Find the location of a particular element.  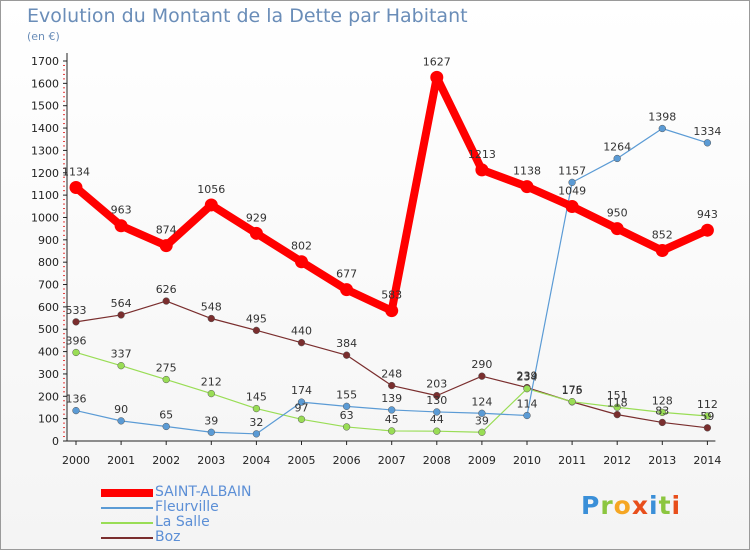

data-label-boz: 290 is located at coordinates (481, 364).